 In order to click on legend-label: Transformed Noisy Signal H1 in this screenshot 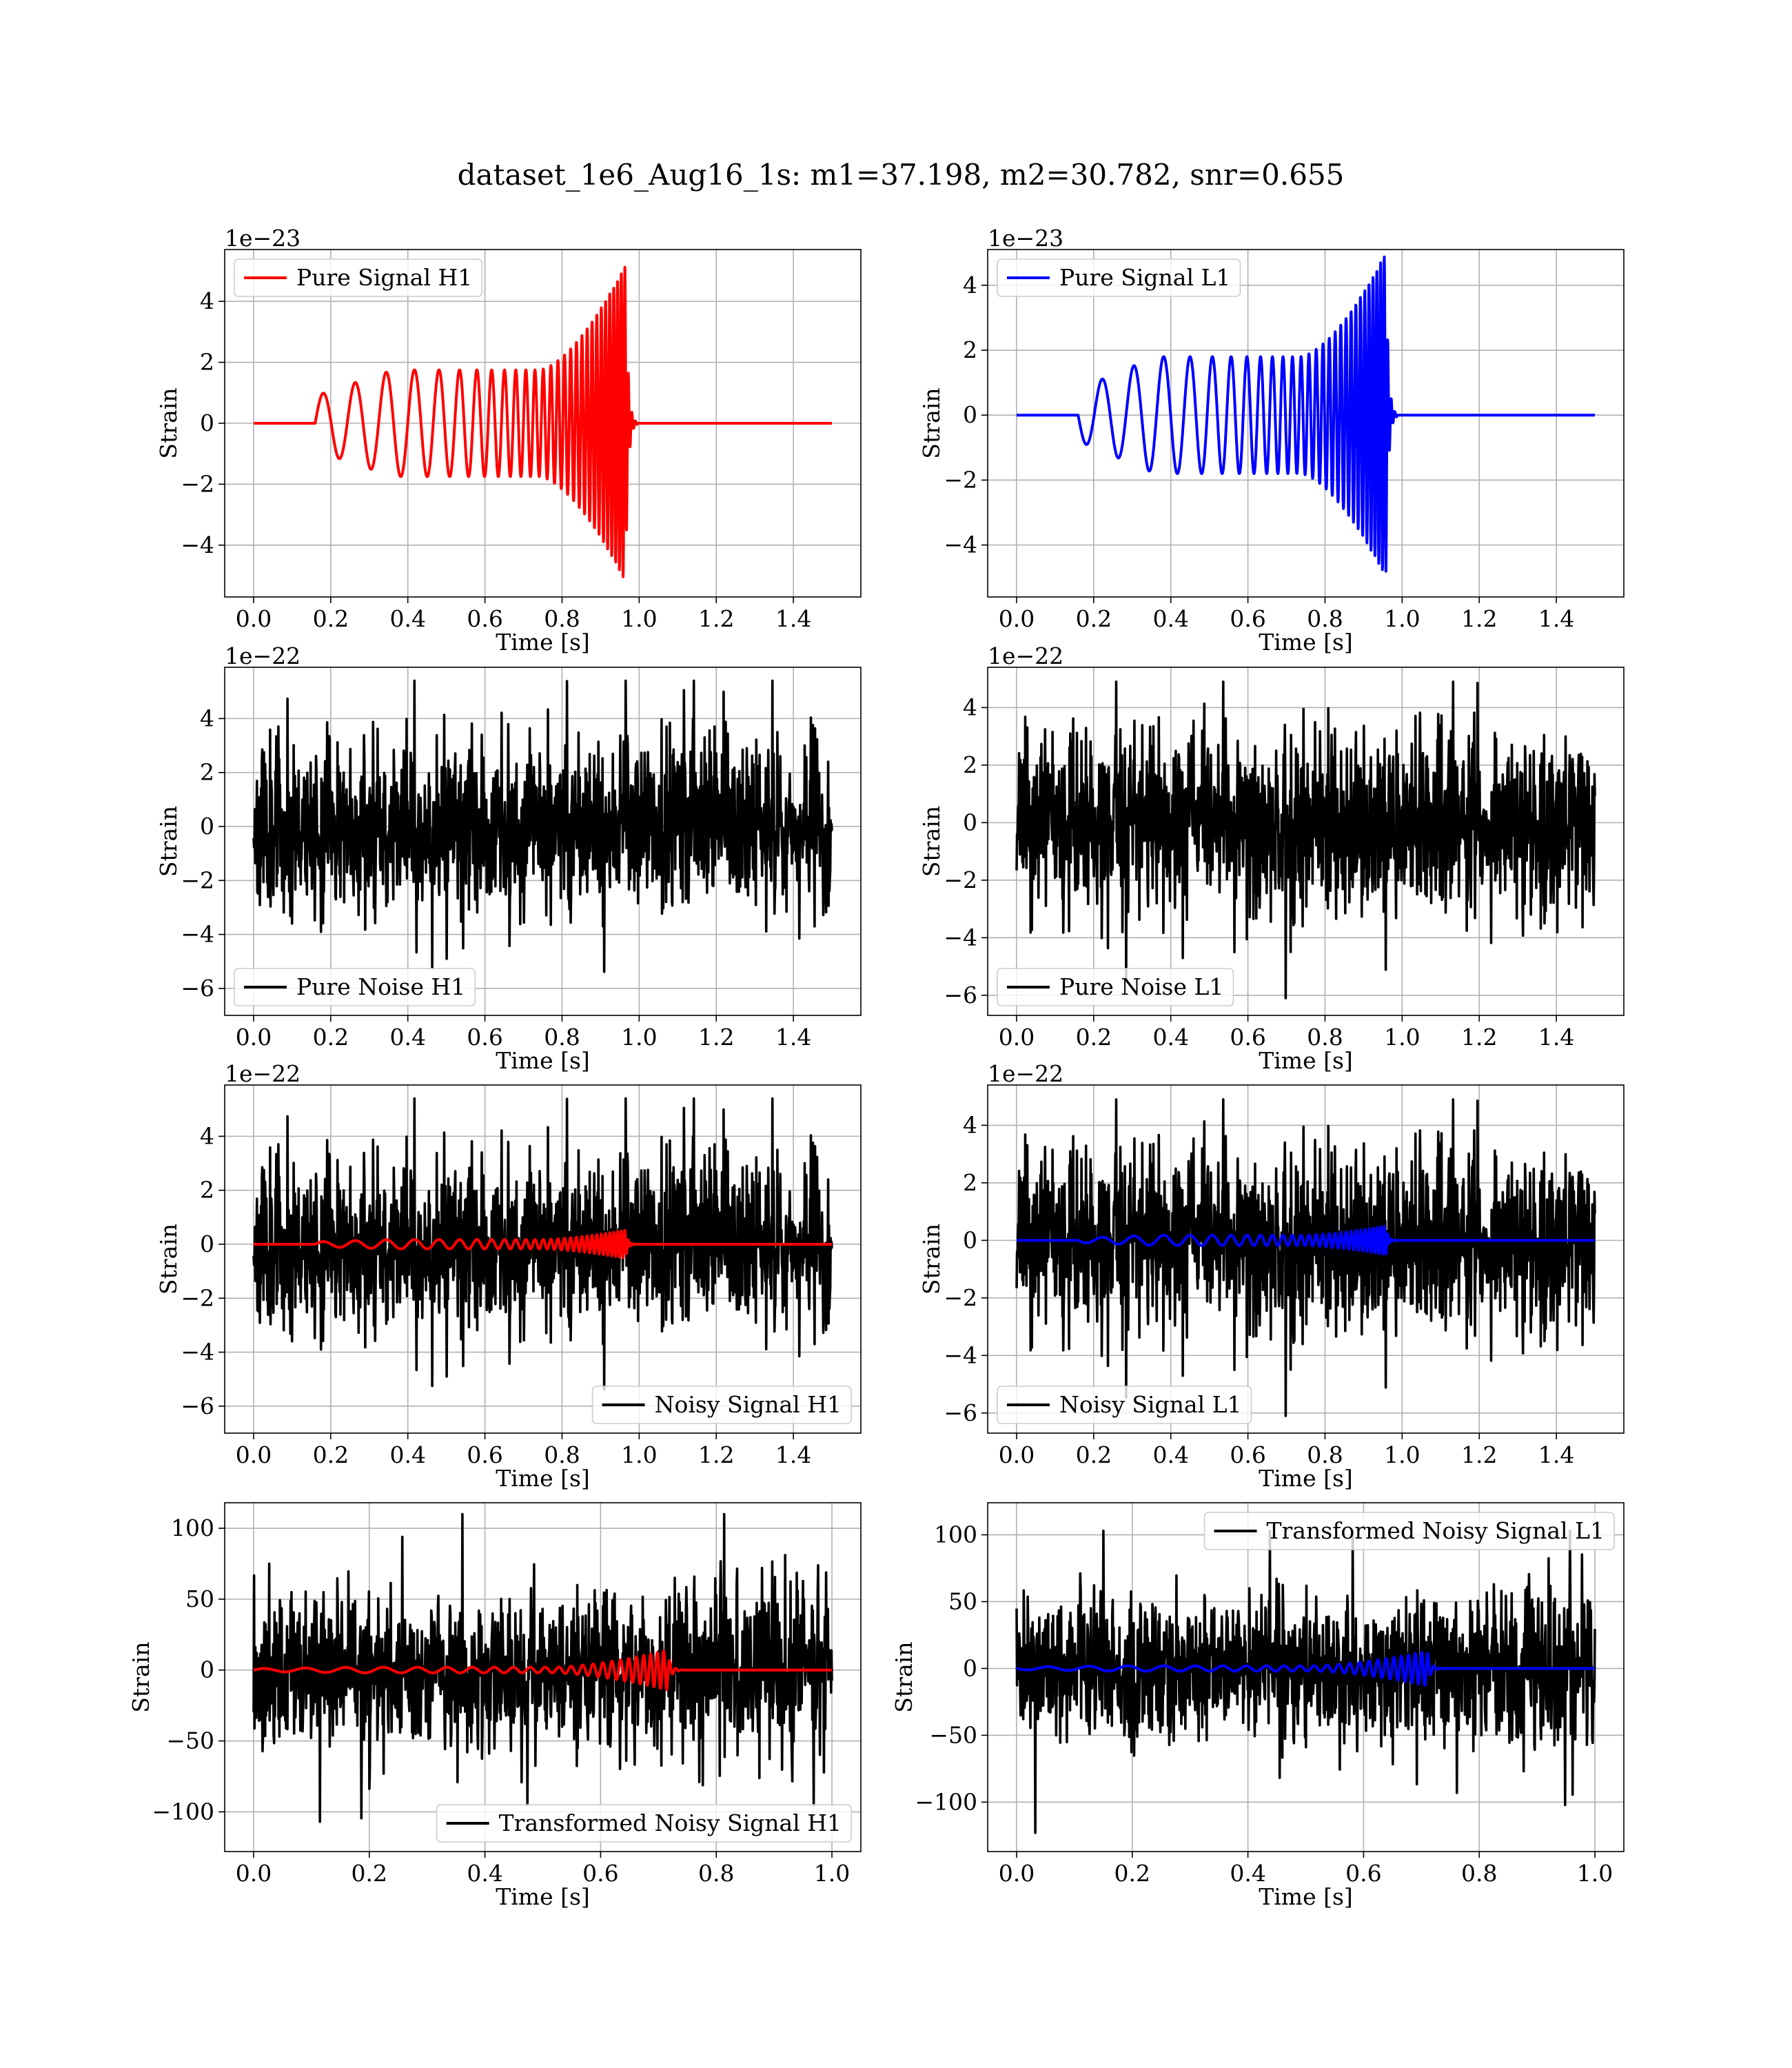, I will do `click(670, 1823)`.